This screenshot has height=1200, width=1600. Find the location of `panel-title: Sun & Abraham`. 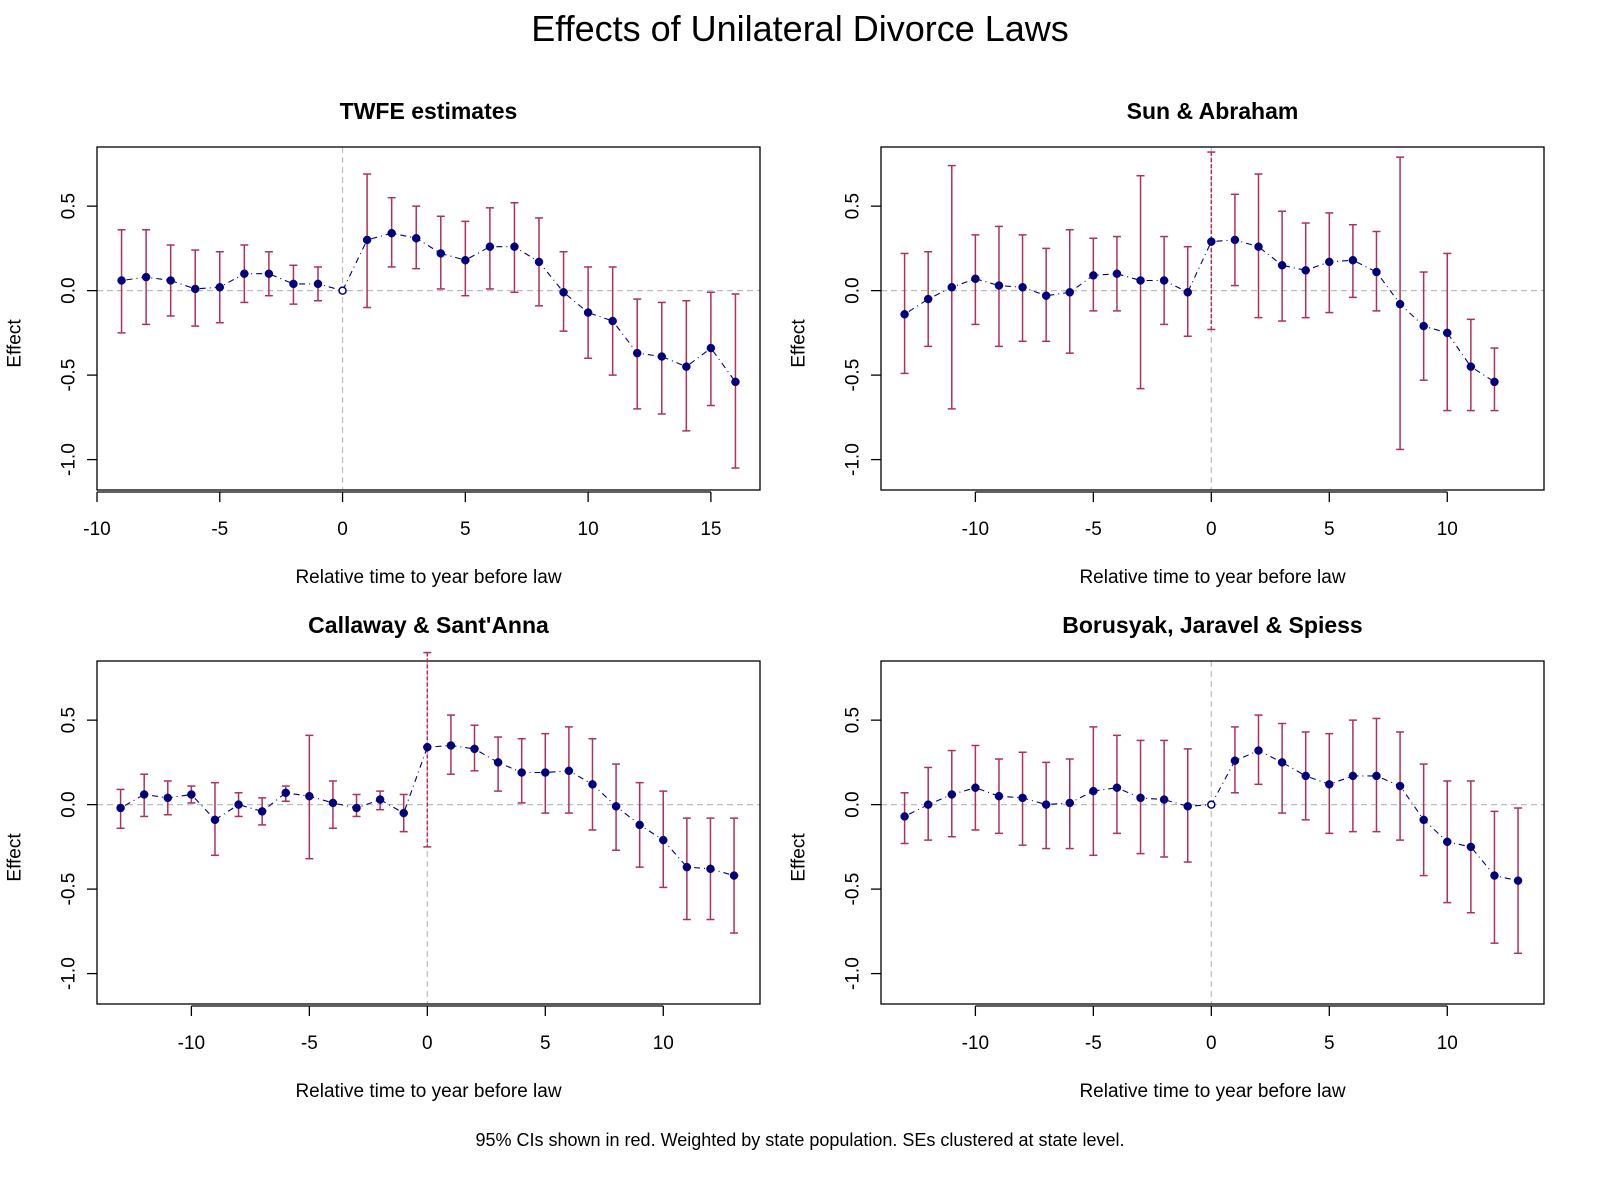

panel-title: Sun & Abraham is located at coordinates (1213, 111).